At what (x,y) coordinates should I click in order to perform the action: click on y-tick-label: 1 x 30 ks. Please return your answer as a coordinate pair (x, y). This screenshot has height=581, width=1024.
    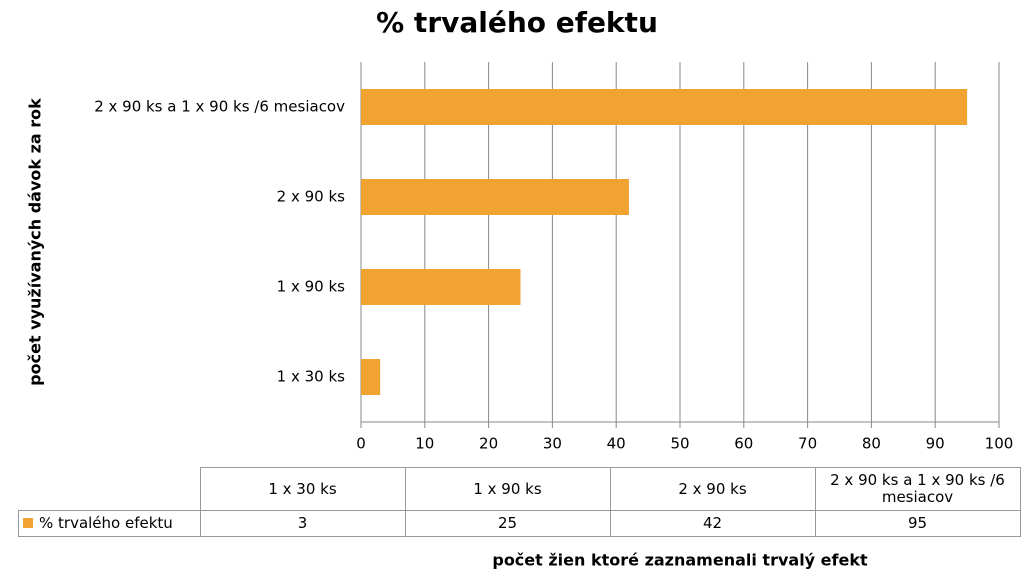
    Looking at the image, I should click on (311, 377).